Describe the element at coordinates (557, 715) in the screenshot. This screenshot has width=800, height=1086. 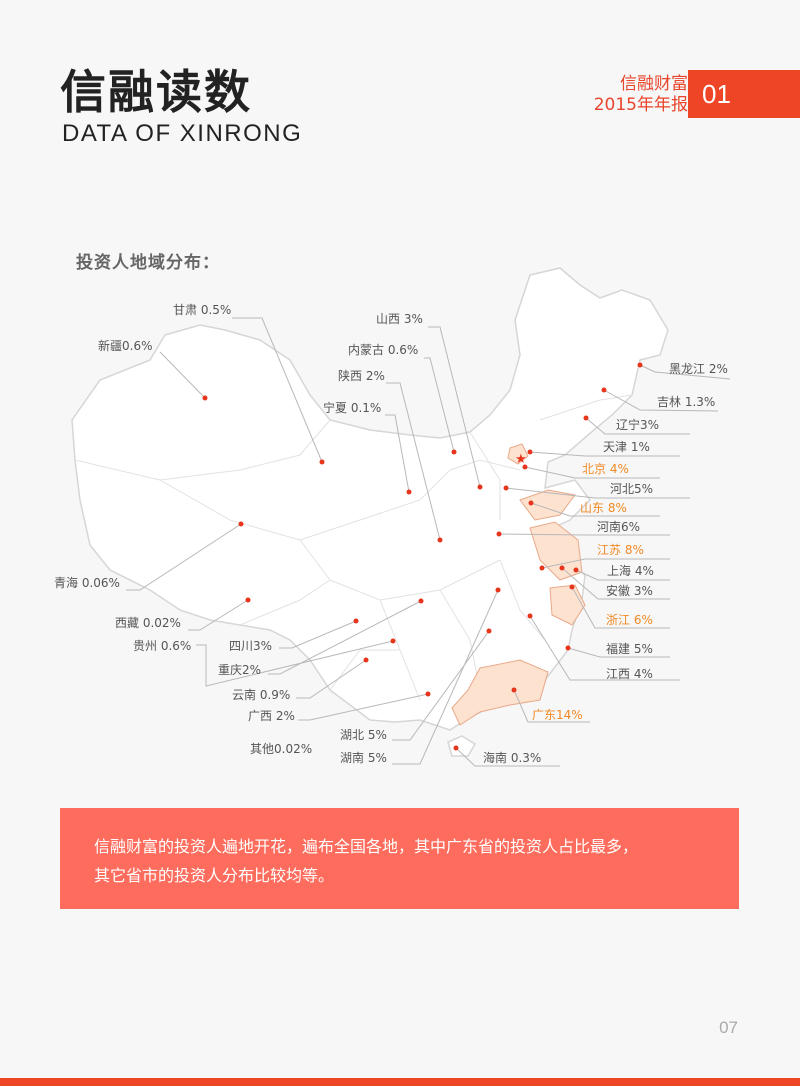
I see `label-guangdong: 广东14%` at that location.